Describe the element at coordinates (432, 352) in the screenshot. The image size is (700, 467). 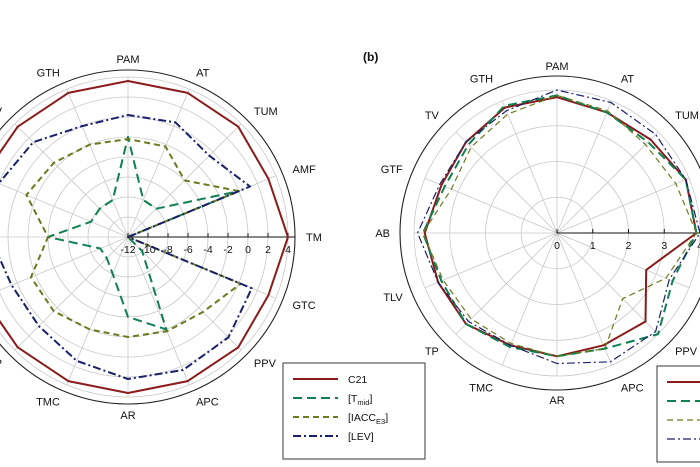
I see `b-axis-label-tp: TP` at that location.